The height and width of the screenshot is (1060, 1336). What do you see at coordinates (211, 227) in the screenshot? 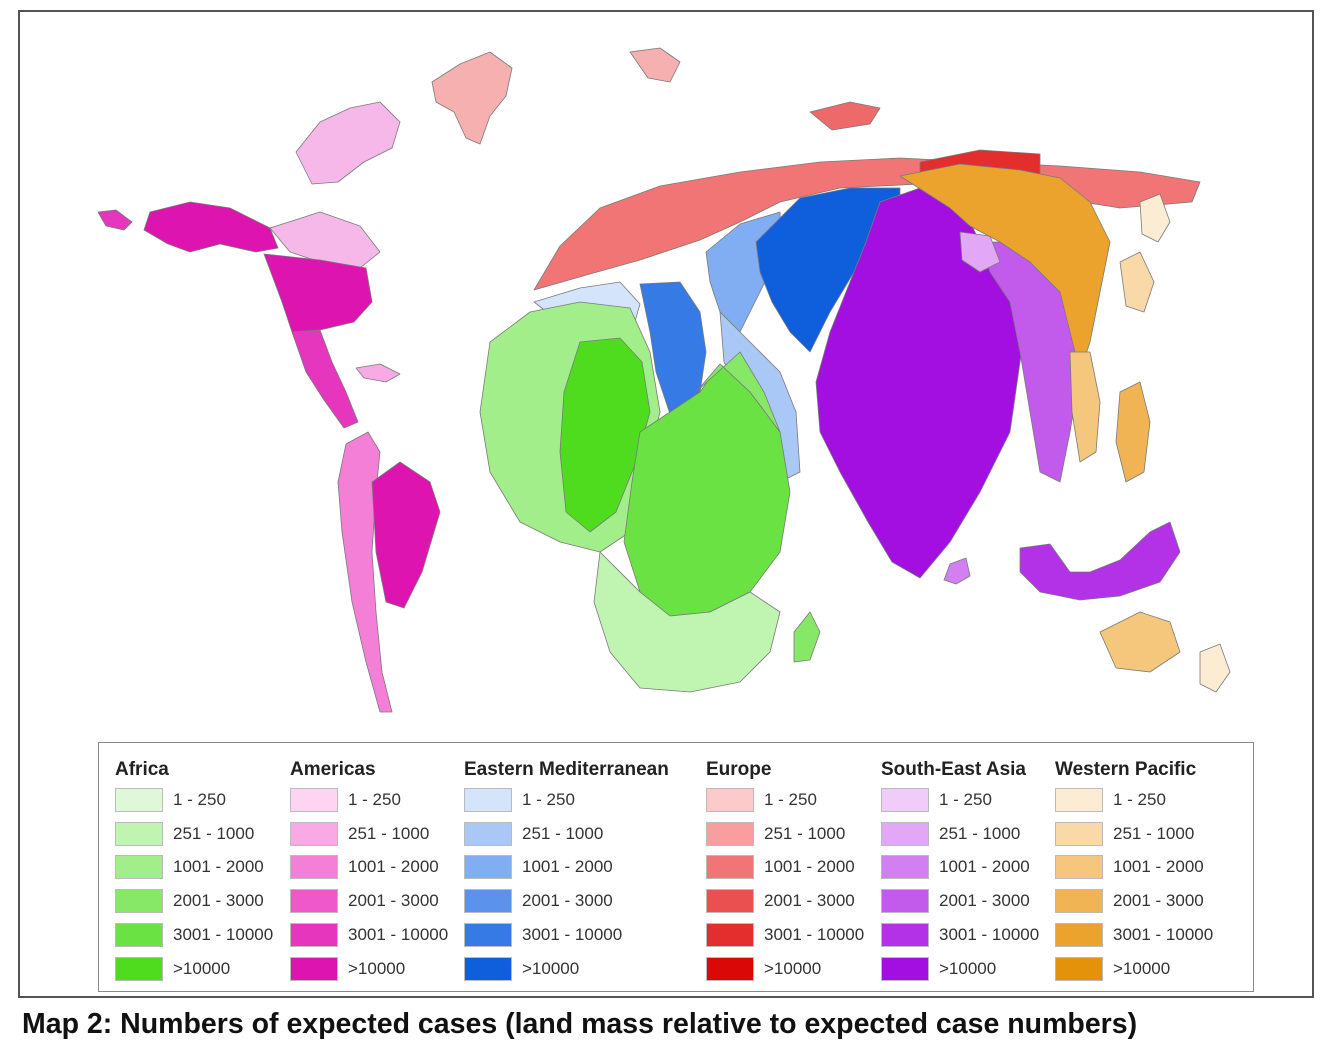
I see `alaska-region` at bounding box center [211, 227].